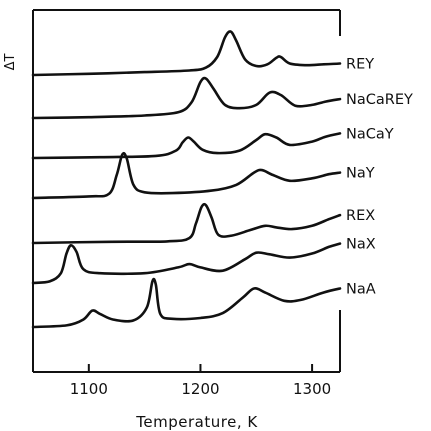 The image size is (431, 431). Describe the element at coordinates (361, 289) in the screenshot. I see `trace-label-naa: NaA` at that location.